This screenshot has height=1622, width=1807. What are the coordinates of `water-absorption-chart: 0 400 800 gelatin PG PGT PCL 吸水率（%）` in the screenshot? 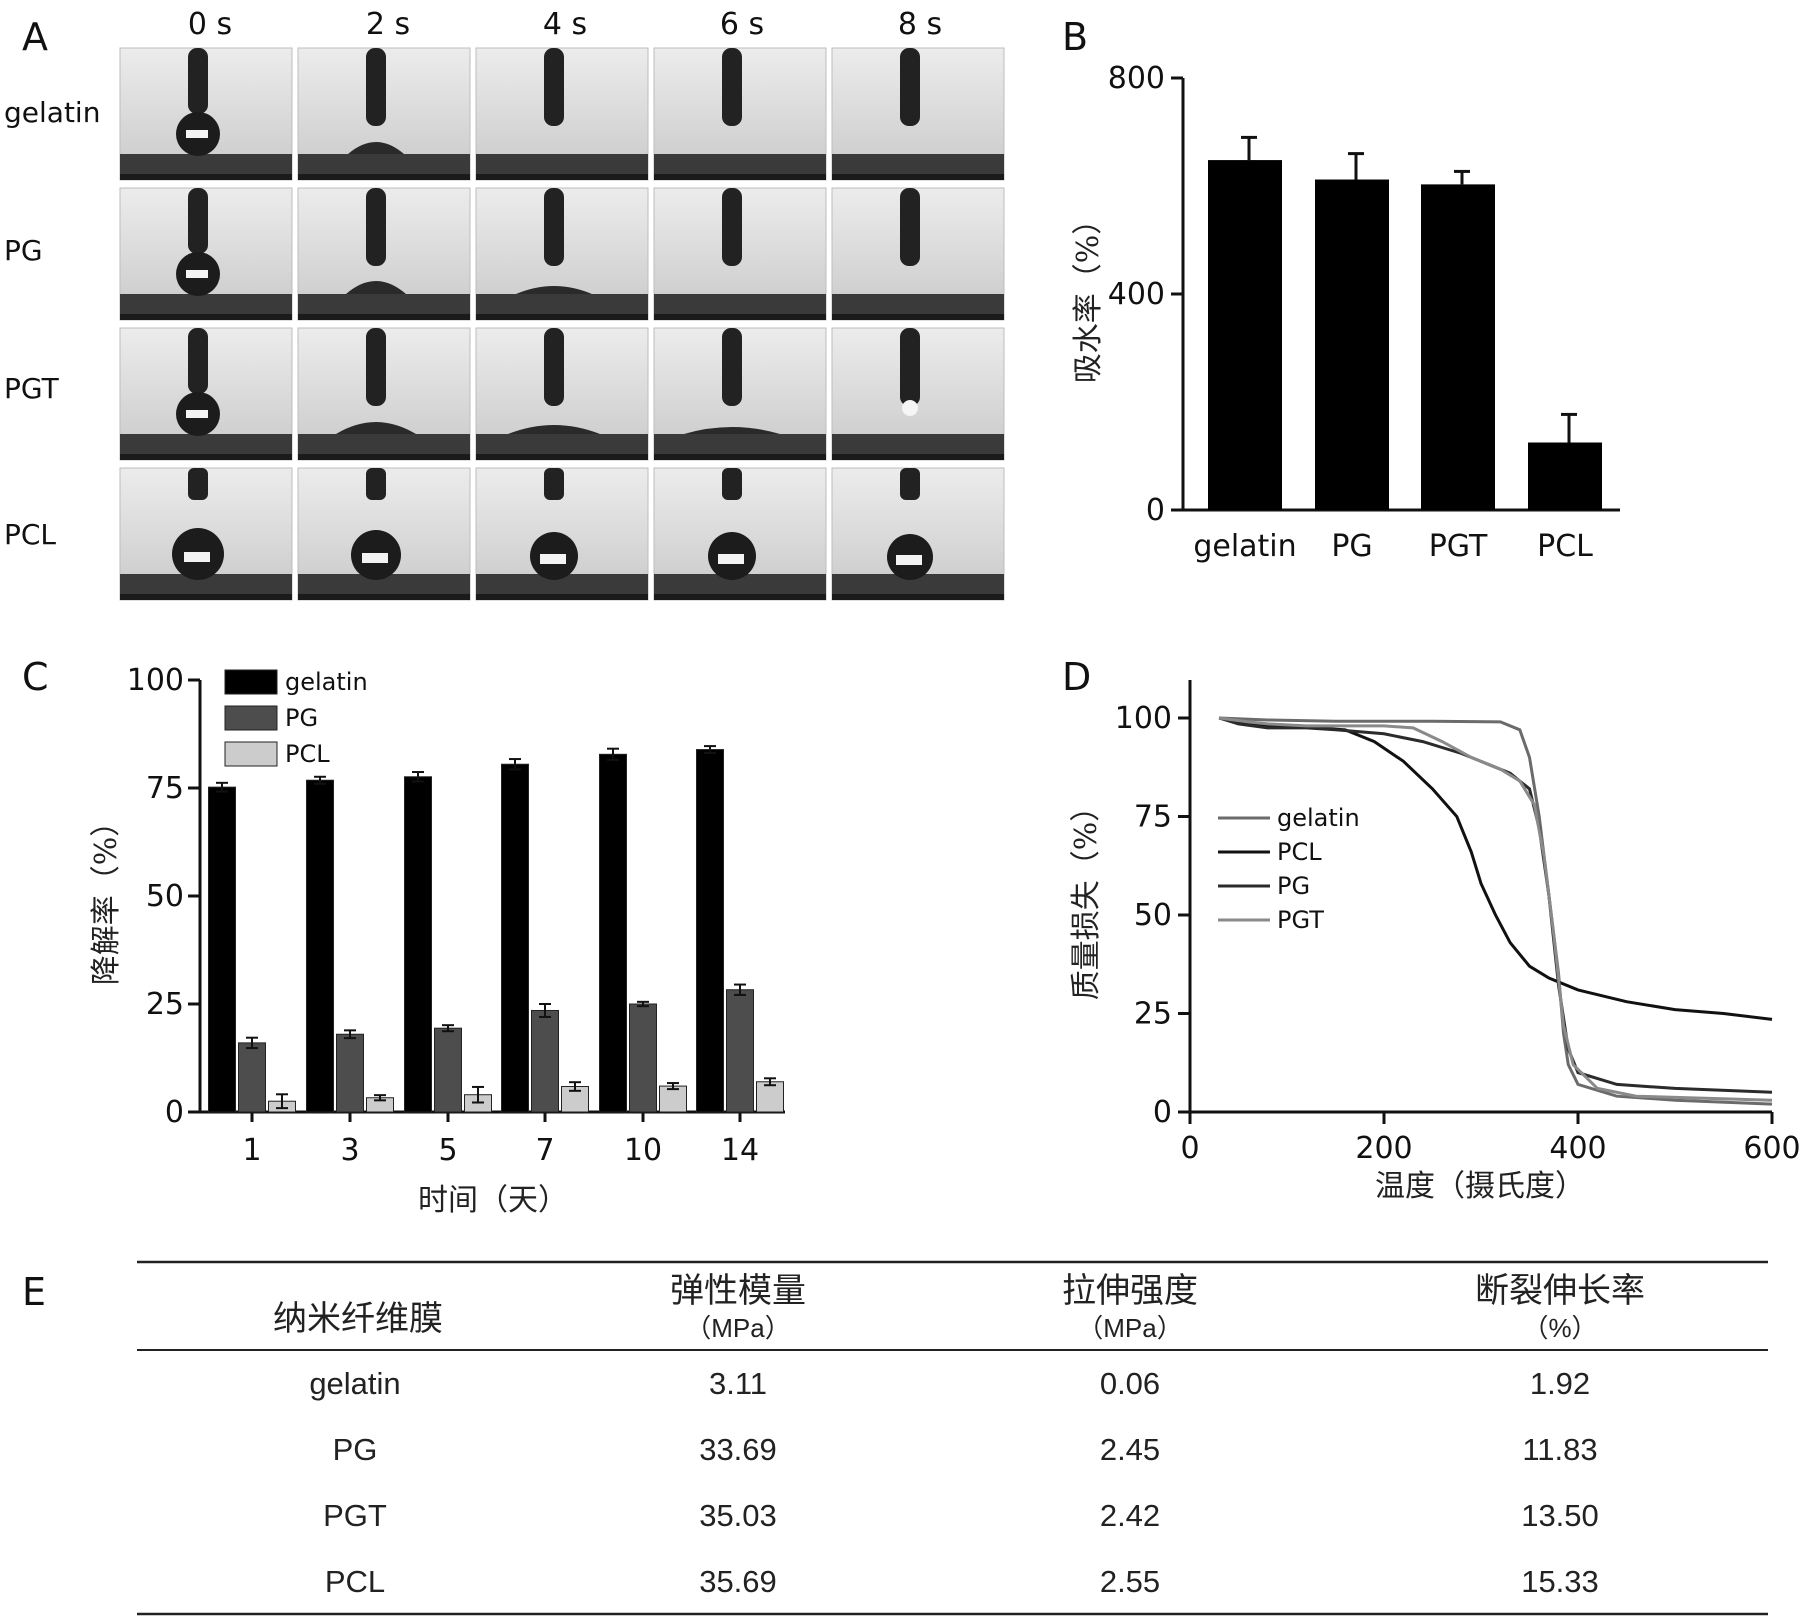 It's located at (1345, 312).